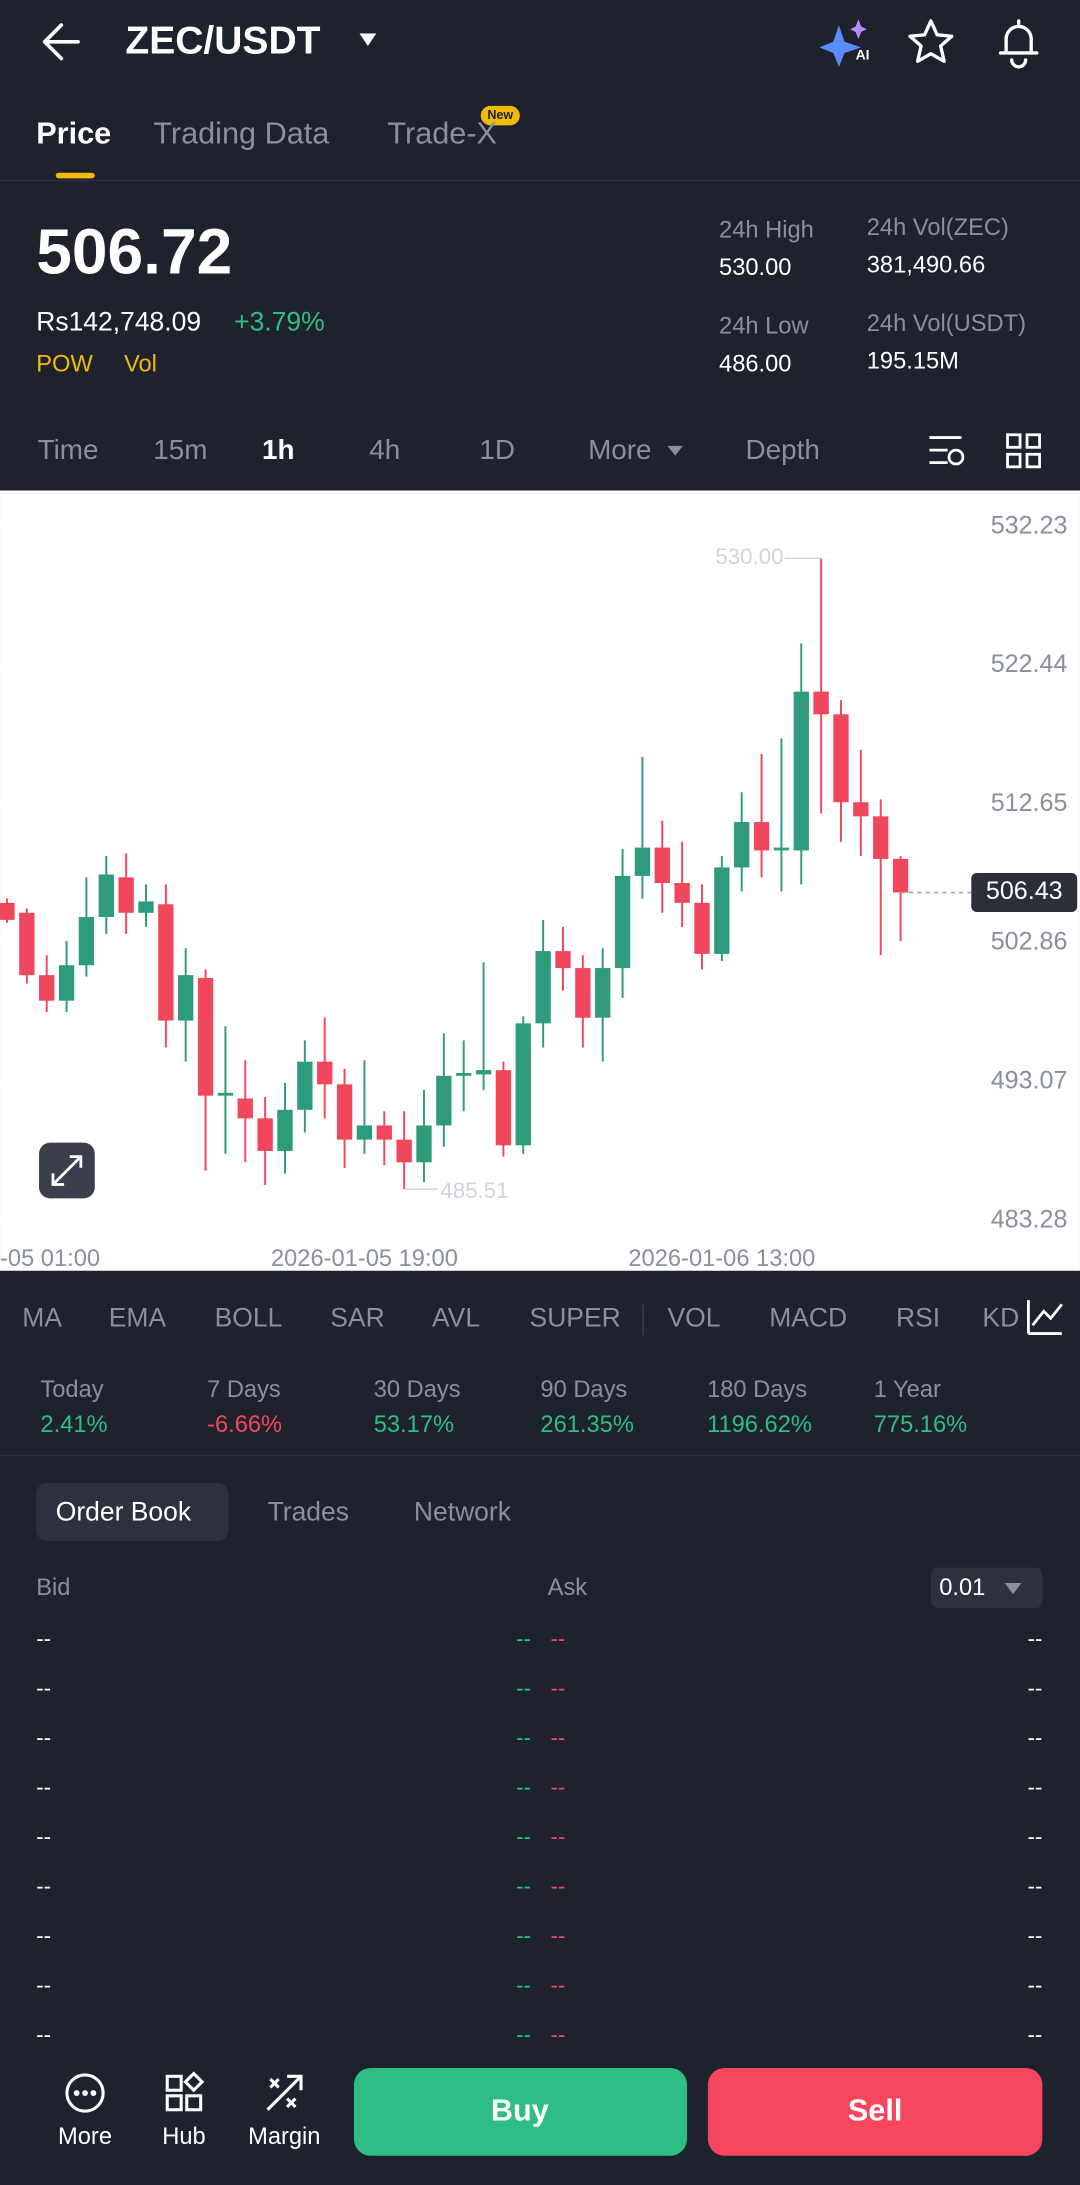 The image size is (1080, 2185). I want to click on chart-settings-button, so click(947, 451).